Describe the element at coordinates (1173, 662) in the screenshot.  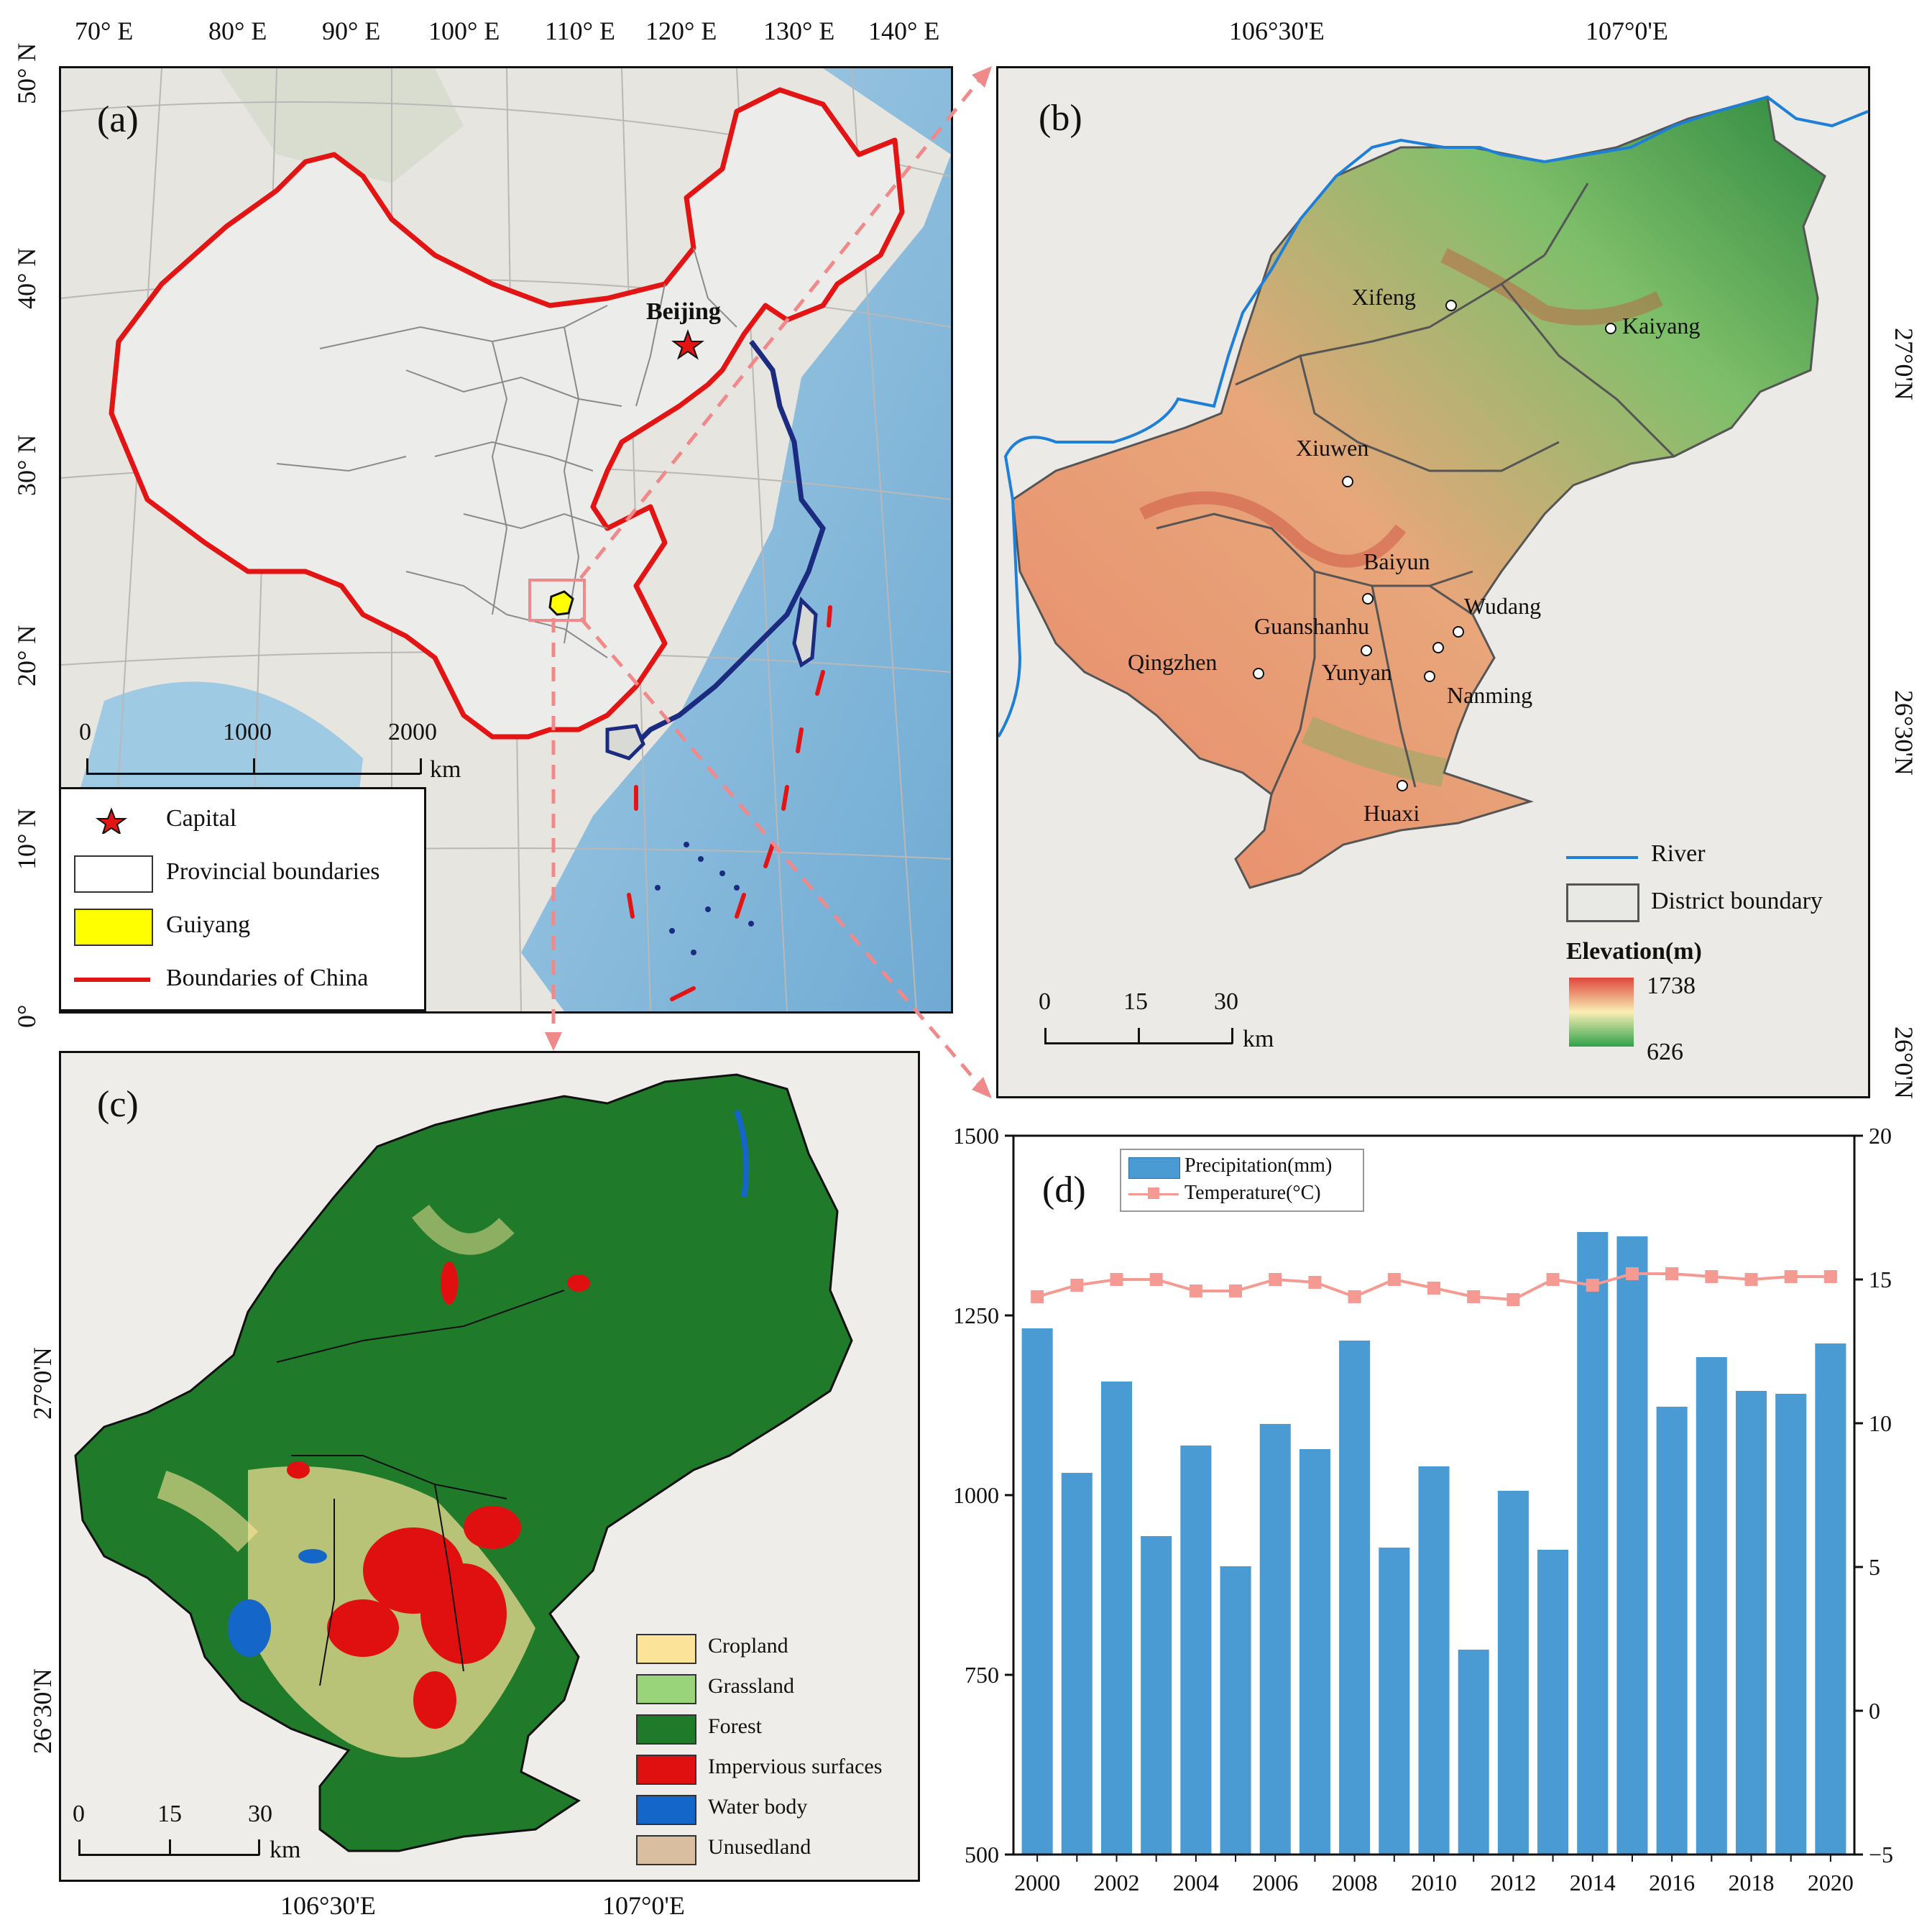
I see `label-qingzhen: Qingzhen` at that location.